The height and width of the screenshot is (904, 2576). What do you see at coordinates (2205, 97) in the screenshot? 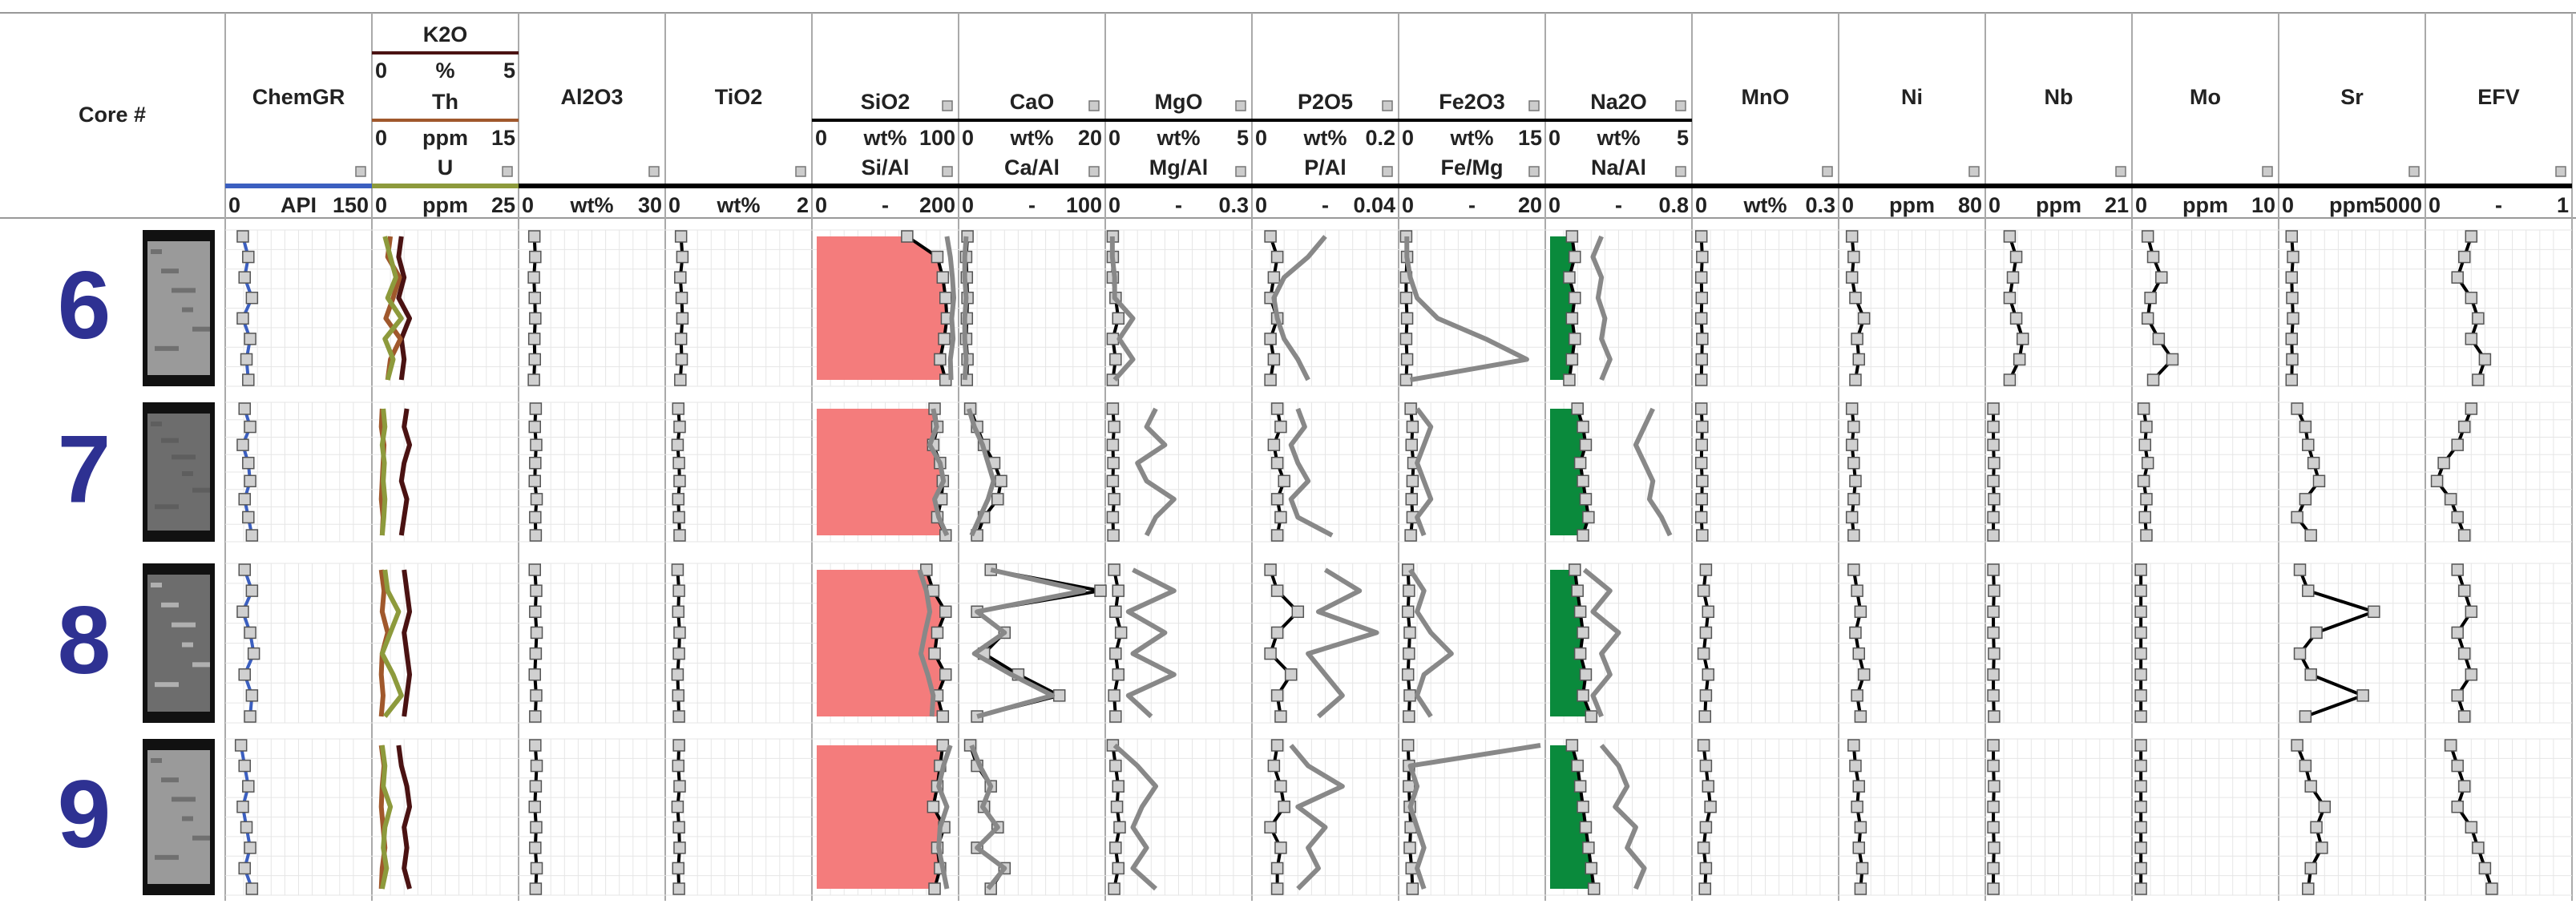
I see `track-title: Mo` at bounding box center [2205, 97].